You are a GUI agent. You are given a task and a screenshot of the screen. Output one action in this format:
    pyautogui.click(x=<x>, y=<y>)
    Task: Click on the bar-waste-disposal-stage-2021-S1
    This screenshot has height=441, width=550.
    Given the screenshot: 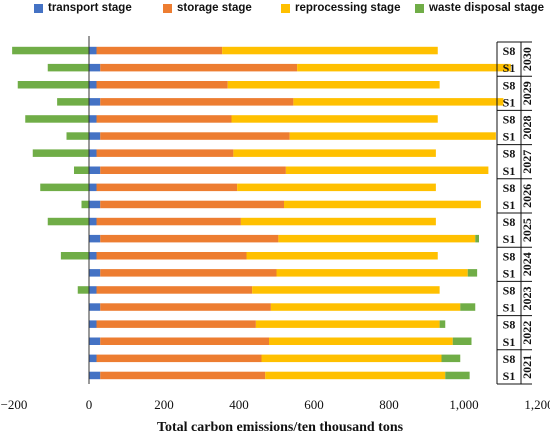 What is the action you would take?
    pyautogui.click(x=457, y=375)
    